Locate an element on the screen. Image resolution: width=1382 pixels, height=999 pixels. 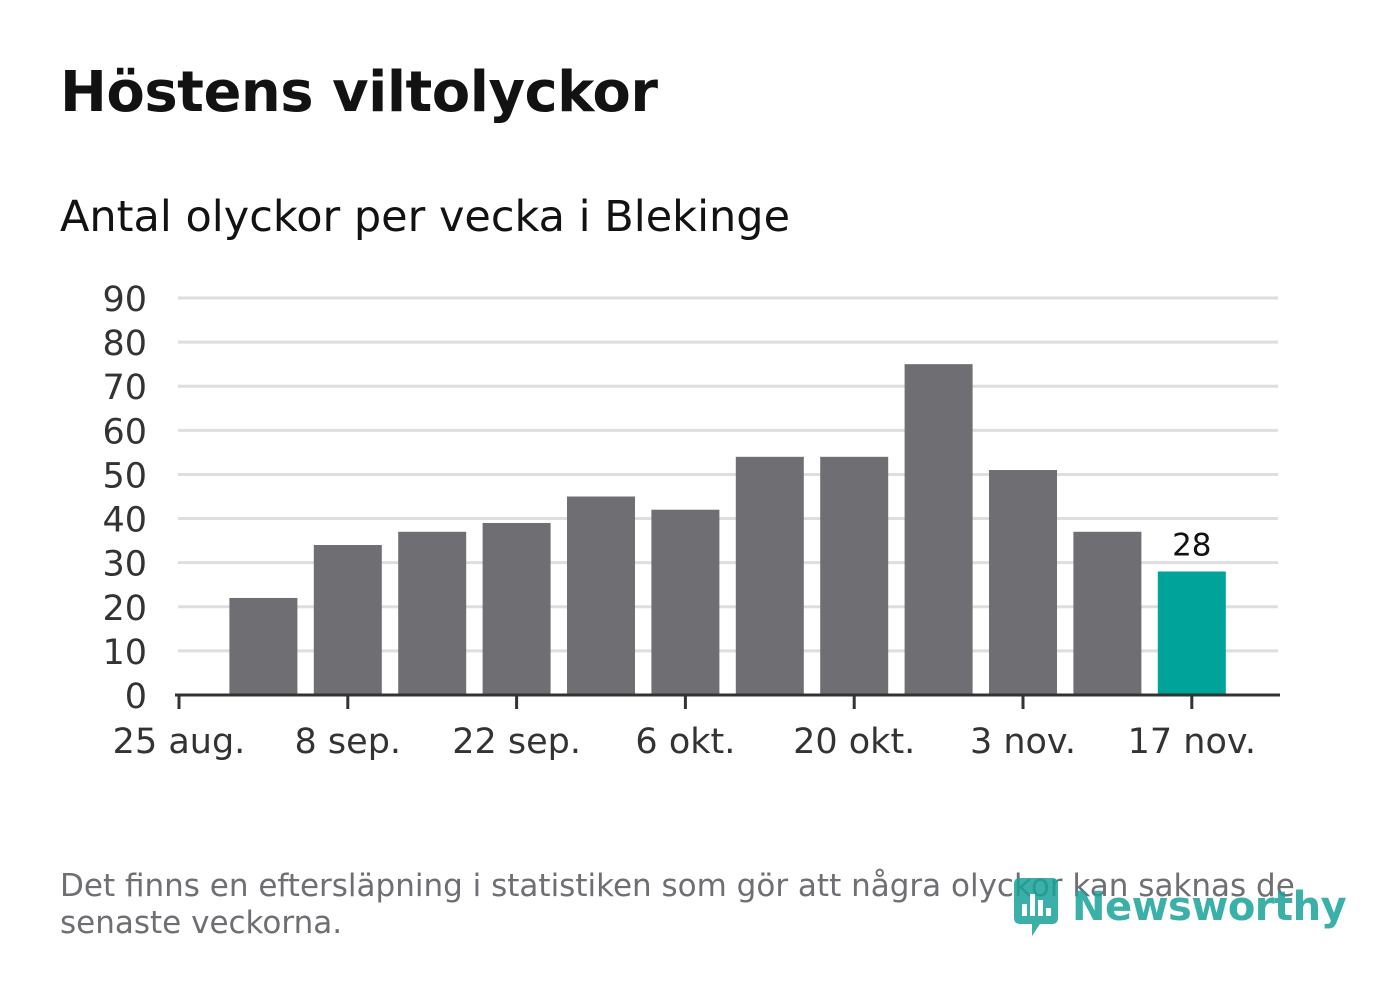
newsworthy-logo: Newsworthy is located at coordinates (1178, 907).